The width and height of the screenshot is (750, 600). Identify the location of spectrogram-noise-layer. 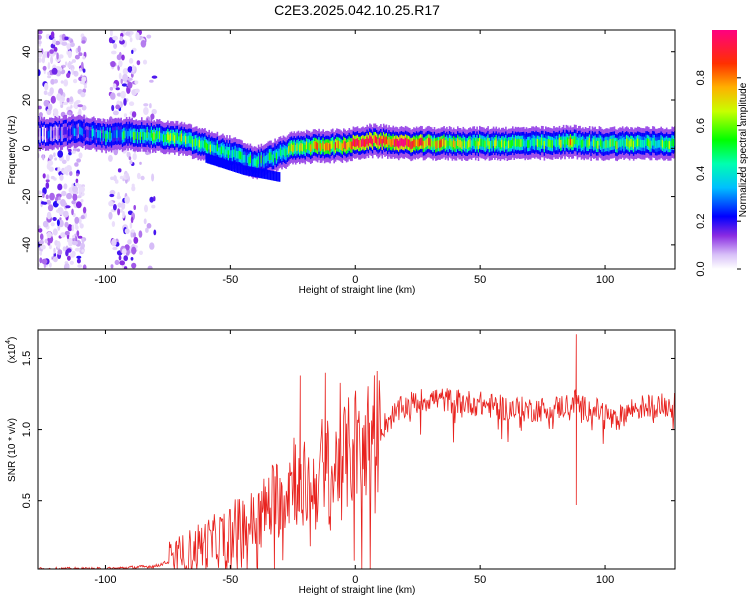
(98, 149).